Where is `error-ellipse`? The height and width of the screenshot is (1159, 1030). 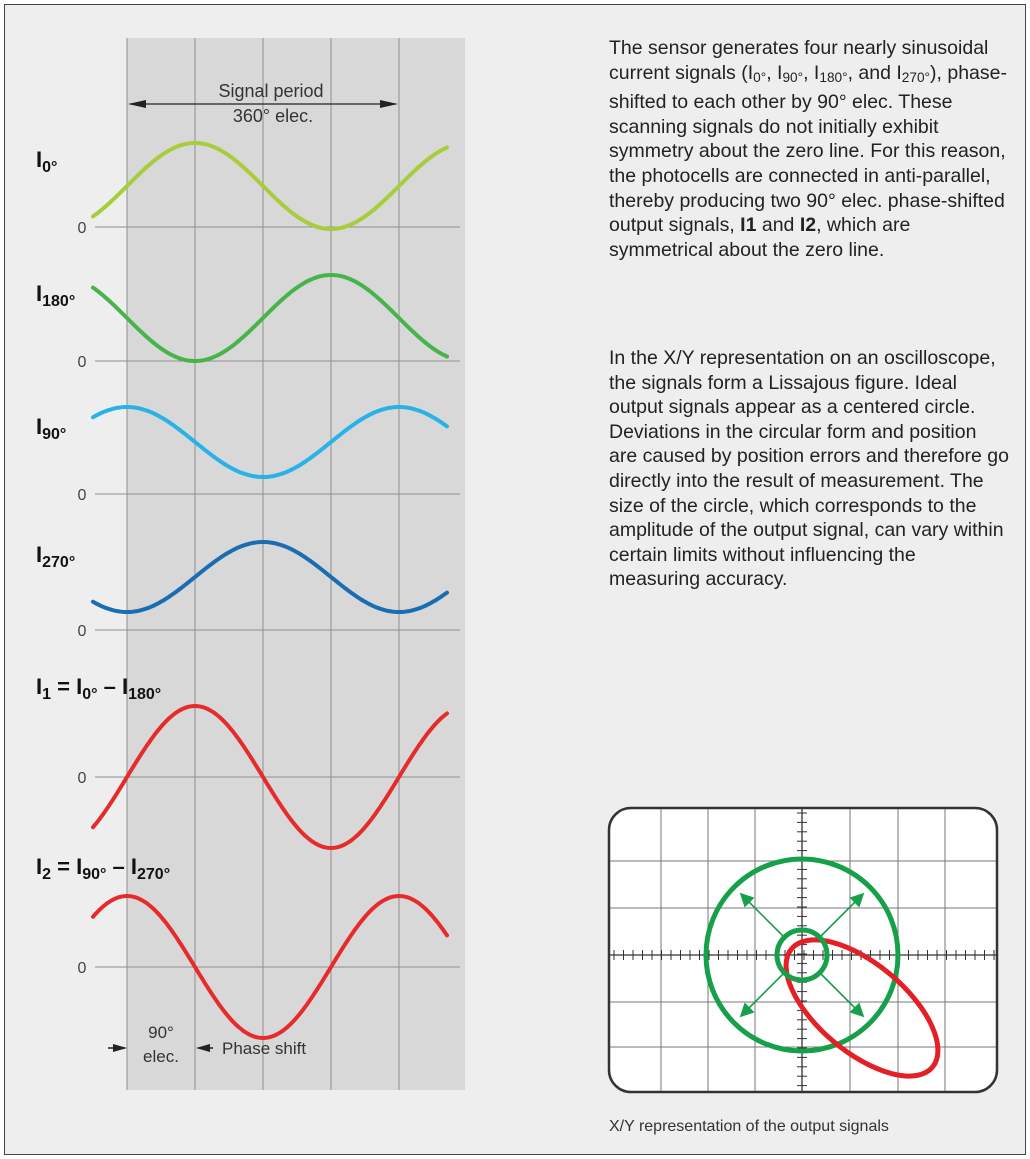 error-ellipse is located at coordinates (862, 1008).